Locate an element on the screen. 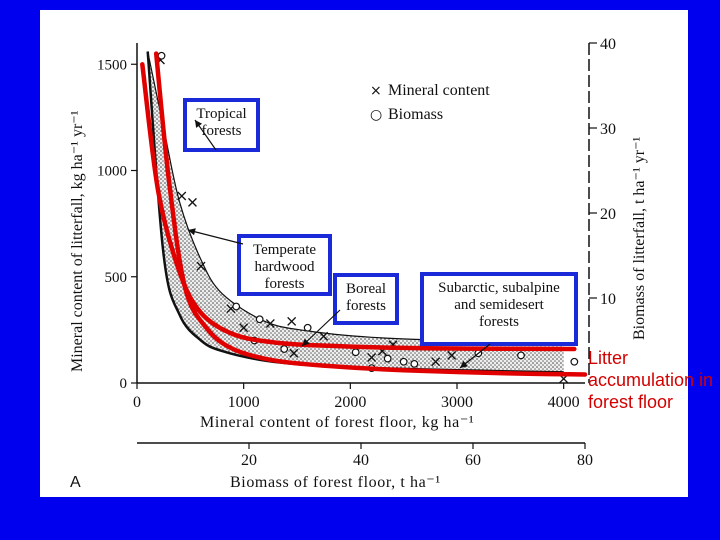  zone-label: Tropical forests is located at coordinates (221, 122).